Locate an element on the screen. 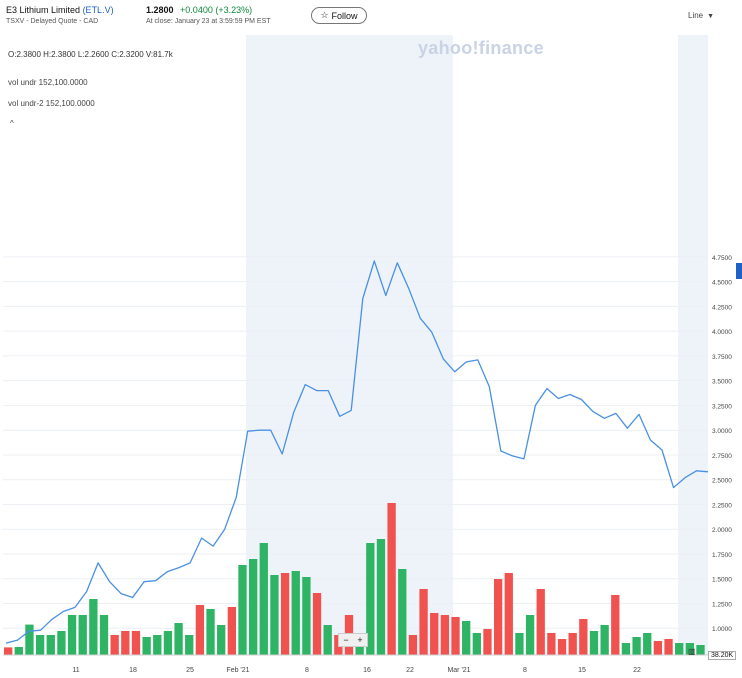  y-tick-label: 3.2500 is located at coordinates (722, 406).